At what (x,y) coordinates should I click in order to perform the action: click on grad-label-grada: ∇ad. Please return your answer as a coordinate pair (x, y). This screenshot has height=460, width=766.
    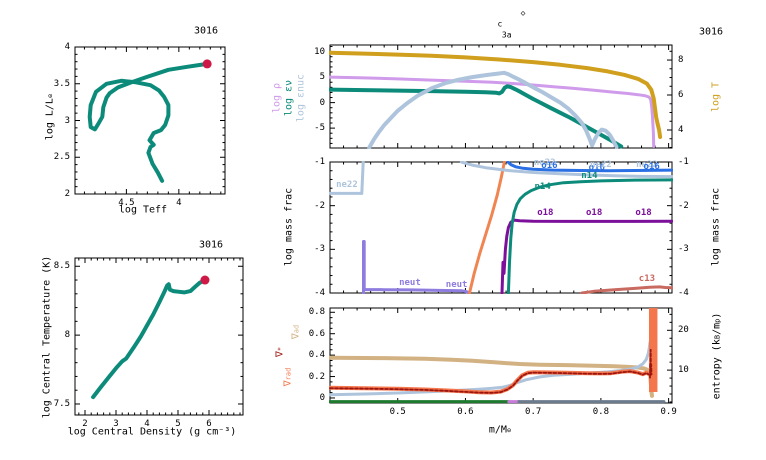
    Looking at the image, I should click on (296, 332).